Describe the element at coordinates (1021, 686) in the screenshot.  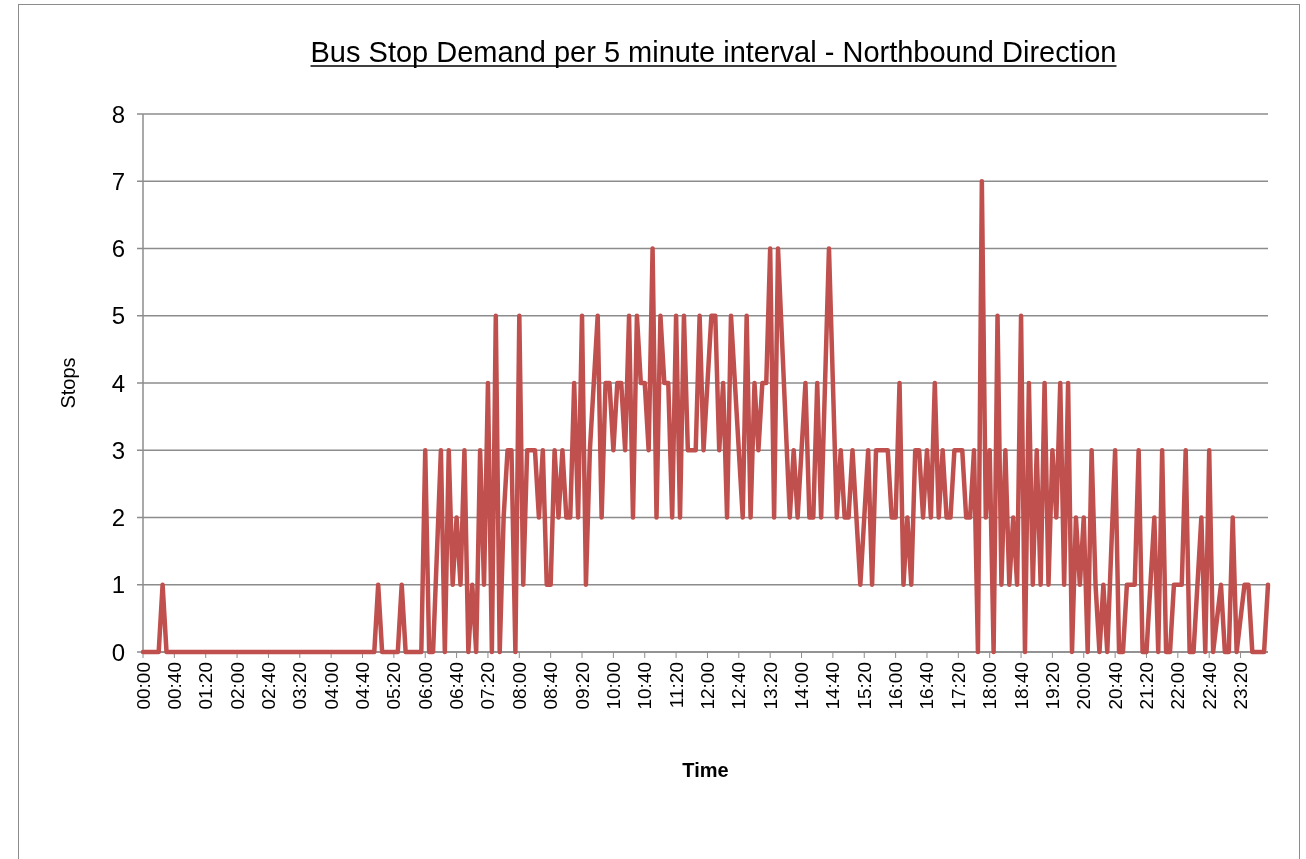
I see `x-tick-label: 18:40` at that location.